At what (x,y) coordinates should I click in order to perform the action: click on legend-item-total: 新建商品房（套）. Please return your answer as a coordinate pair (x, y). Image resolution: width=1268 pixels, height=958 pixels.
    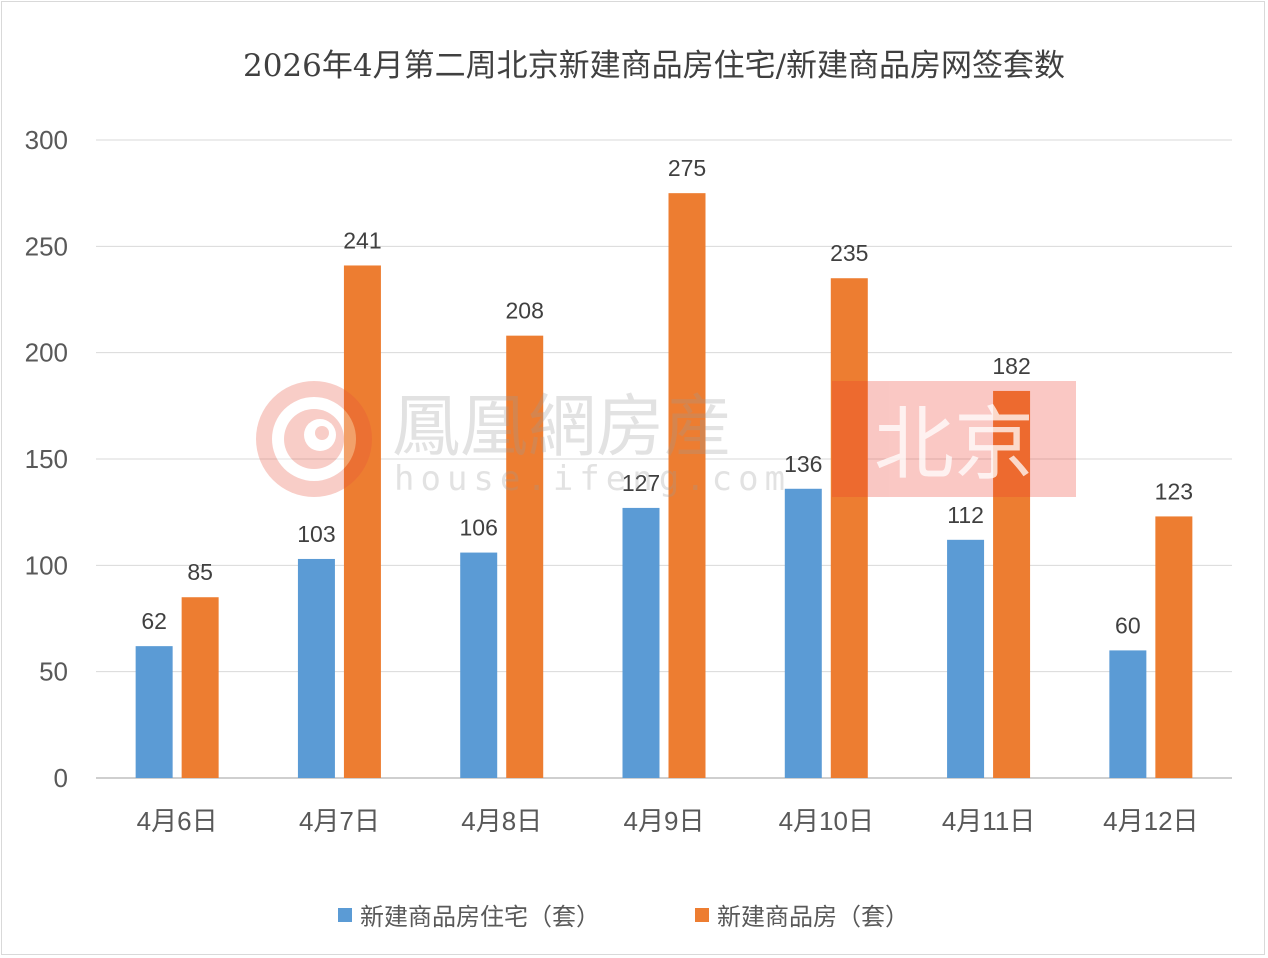
    Looking at the image, I should click on (802, 917).